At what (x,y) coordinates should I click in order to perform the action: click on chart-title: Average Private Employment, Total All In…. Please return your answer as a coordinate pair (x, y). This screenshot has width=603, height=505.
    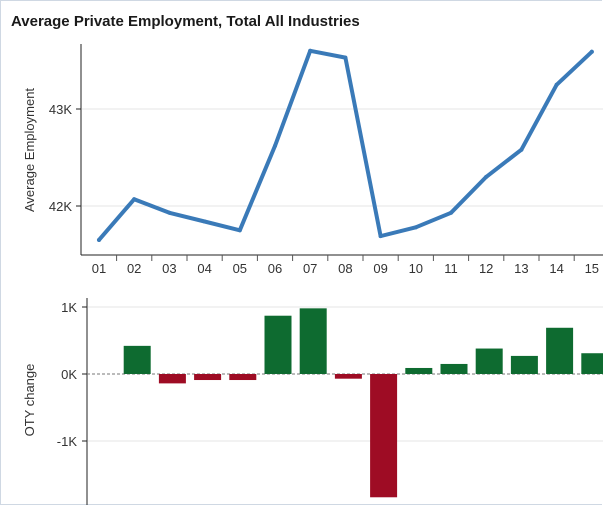
    Looking at the image, I should click on (185, 21).